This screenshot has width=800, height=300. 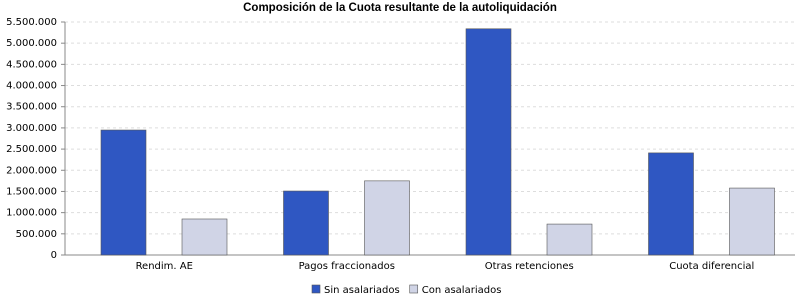 What do you see at coordinates (31, 128) in the screenshot?
I see `y-tick-label: 3.000.000` at bounding box center [31, 128].